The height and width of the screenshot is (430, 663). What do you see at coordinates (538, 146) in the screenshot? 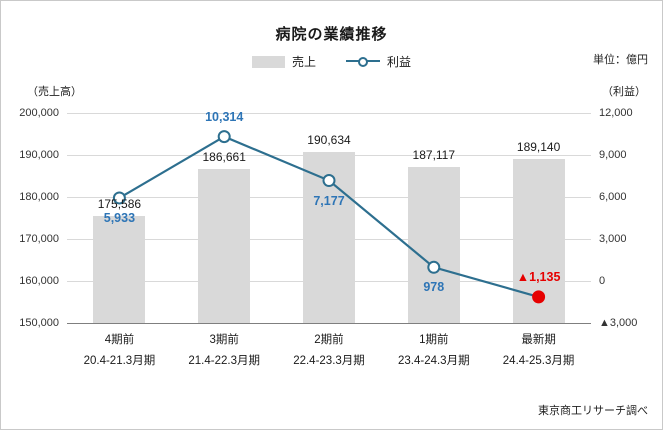
I see `sales-value-label: 189,140` at bounding box center [538, 146].